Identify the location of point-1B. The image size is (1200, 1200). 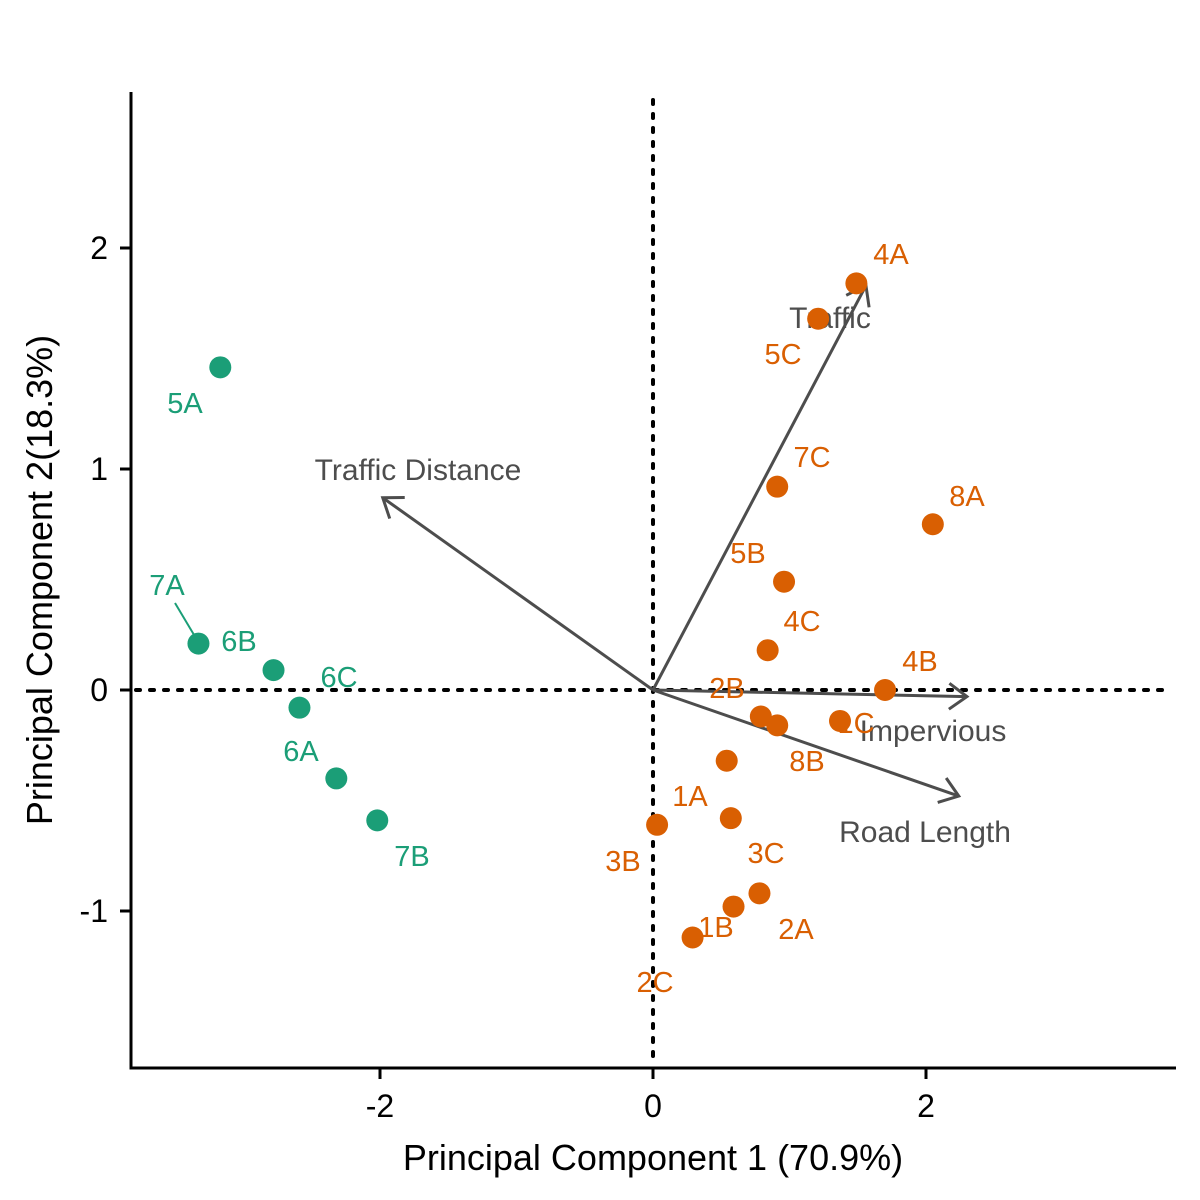
(733, 906).